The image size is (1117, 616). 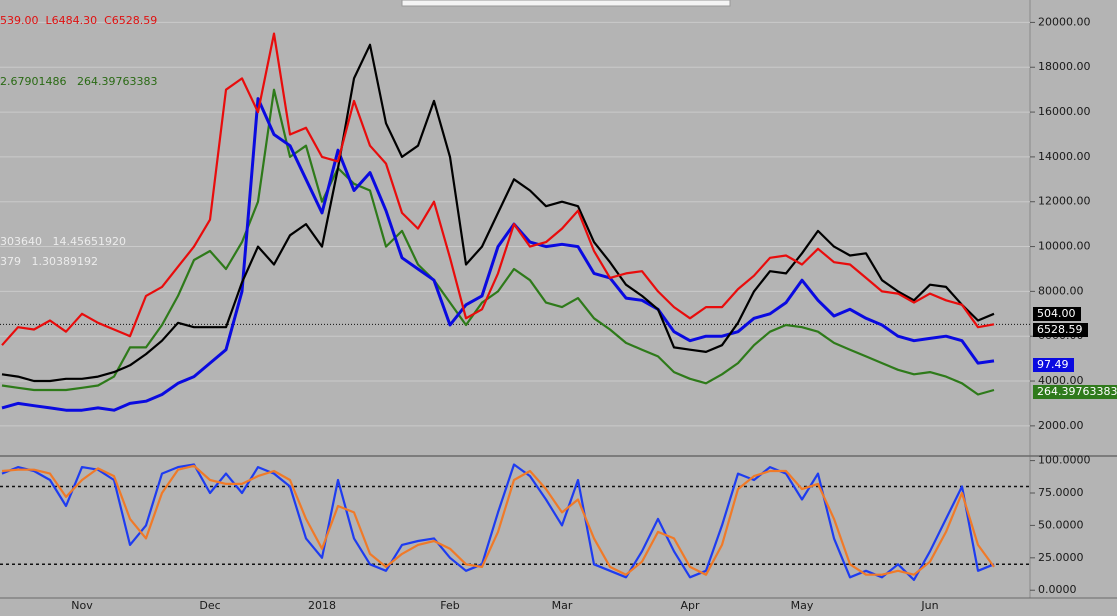 I want to click on x-tick-label: 2018, so click(x=322, y=605).